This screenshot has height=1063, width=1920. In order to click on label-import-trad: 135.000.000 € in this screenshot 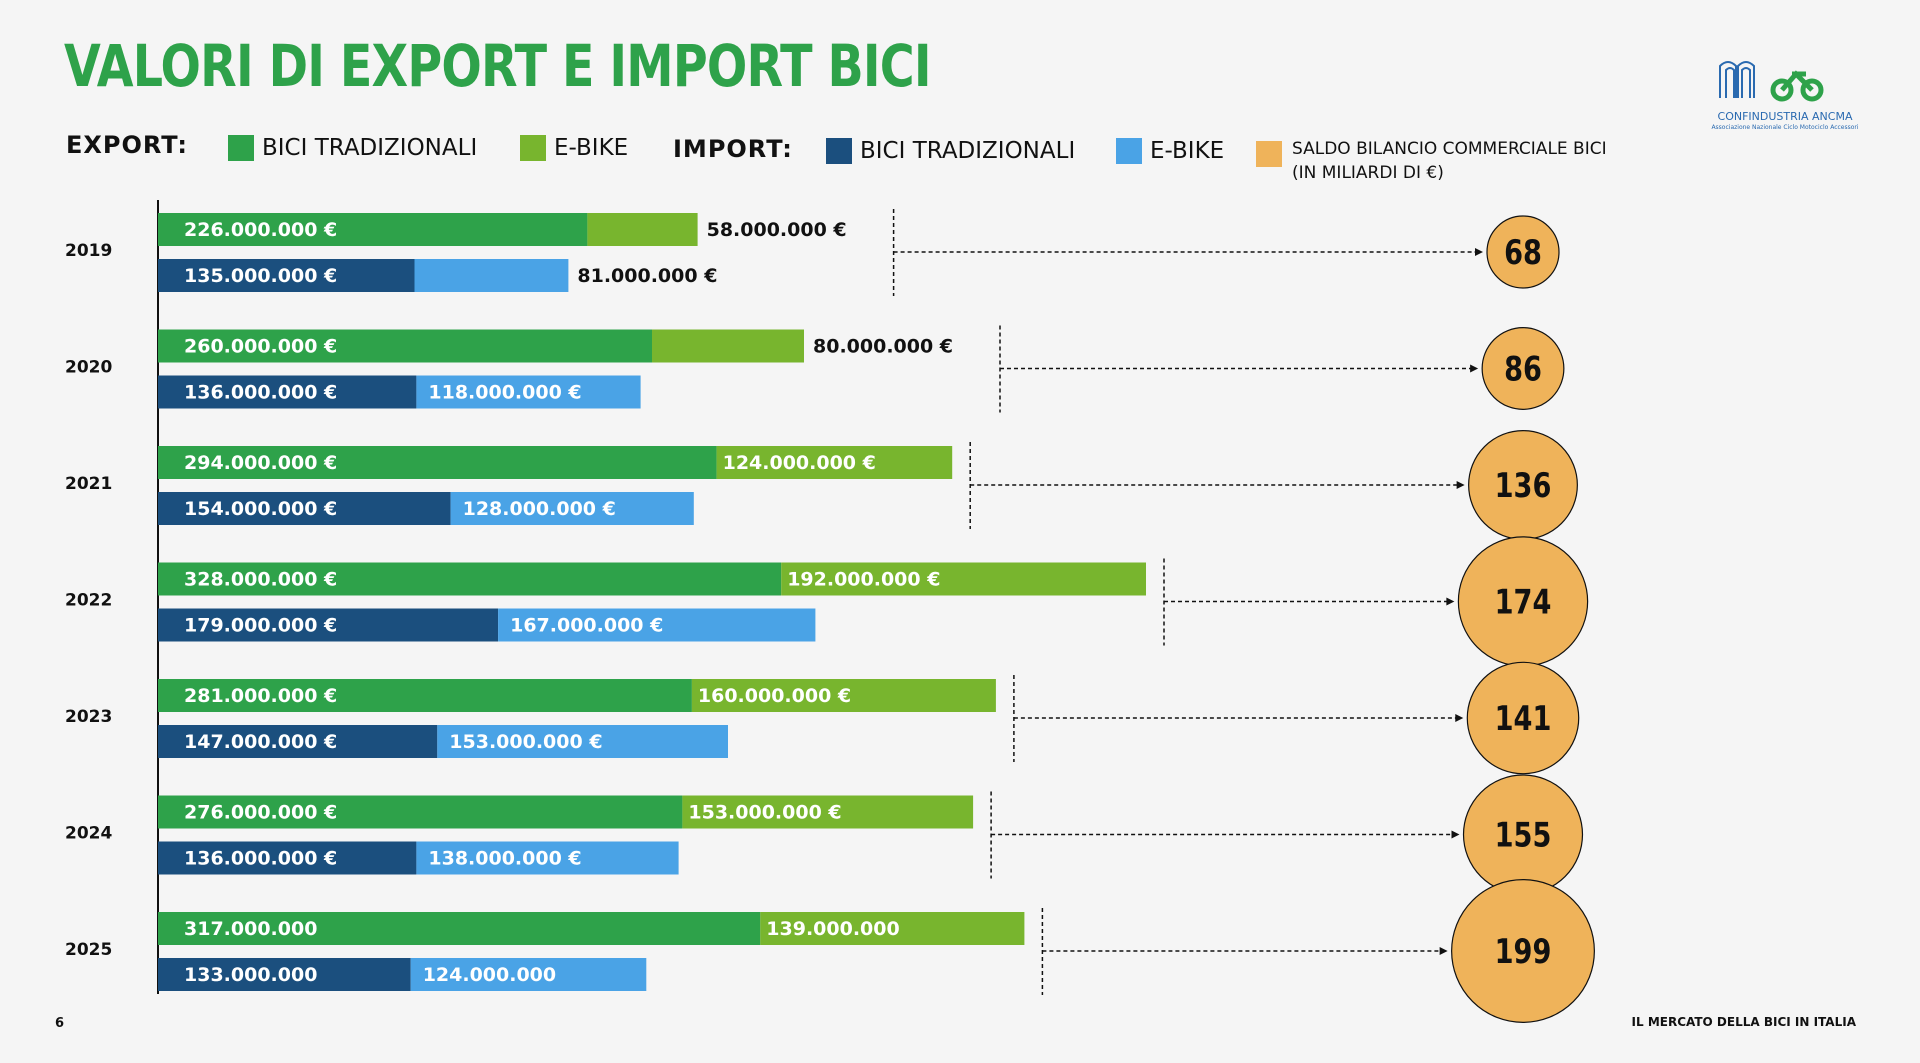, I will do `click(260, 276)`.